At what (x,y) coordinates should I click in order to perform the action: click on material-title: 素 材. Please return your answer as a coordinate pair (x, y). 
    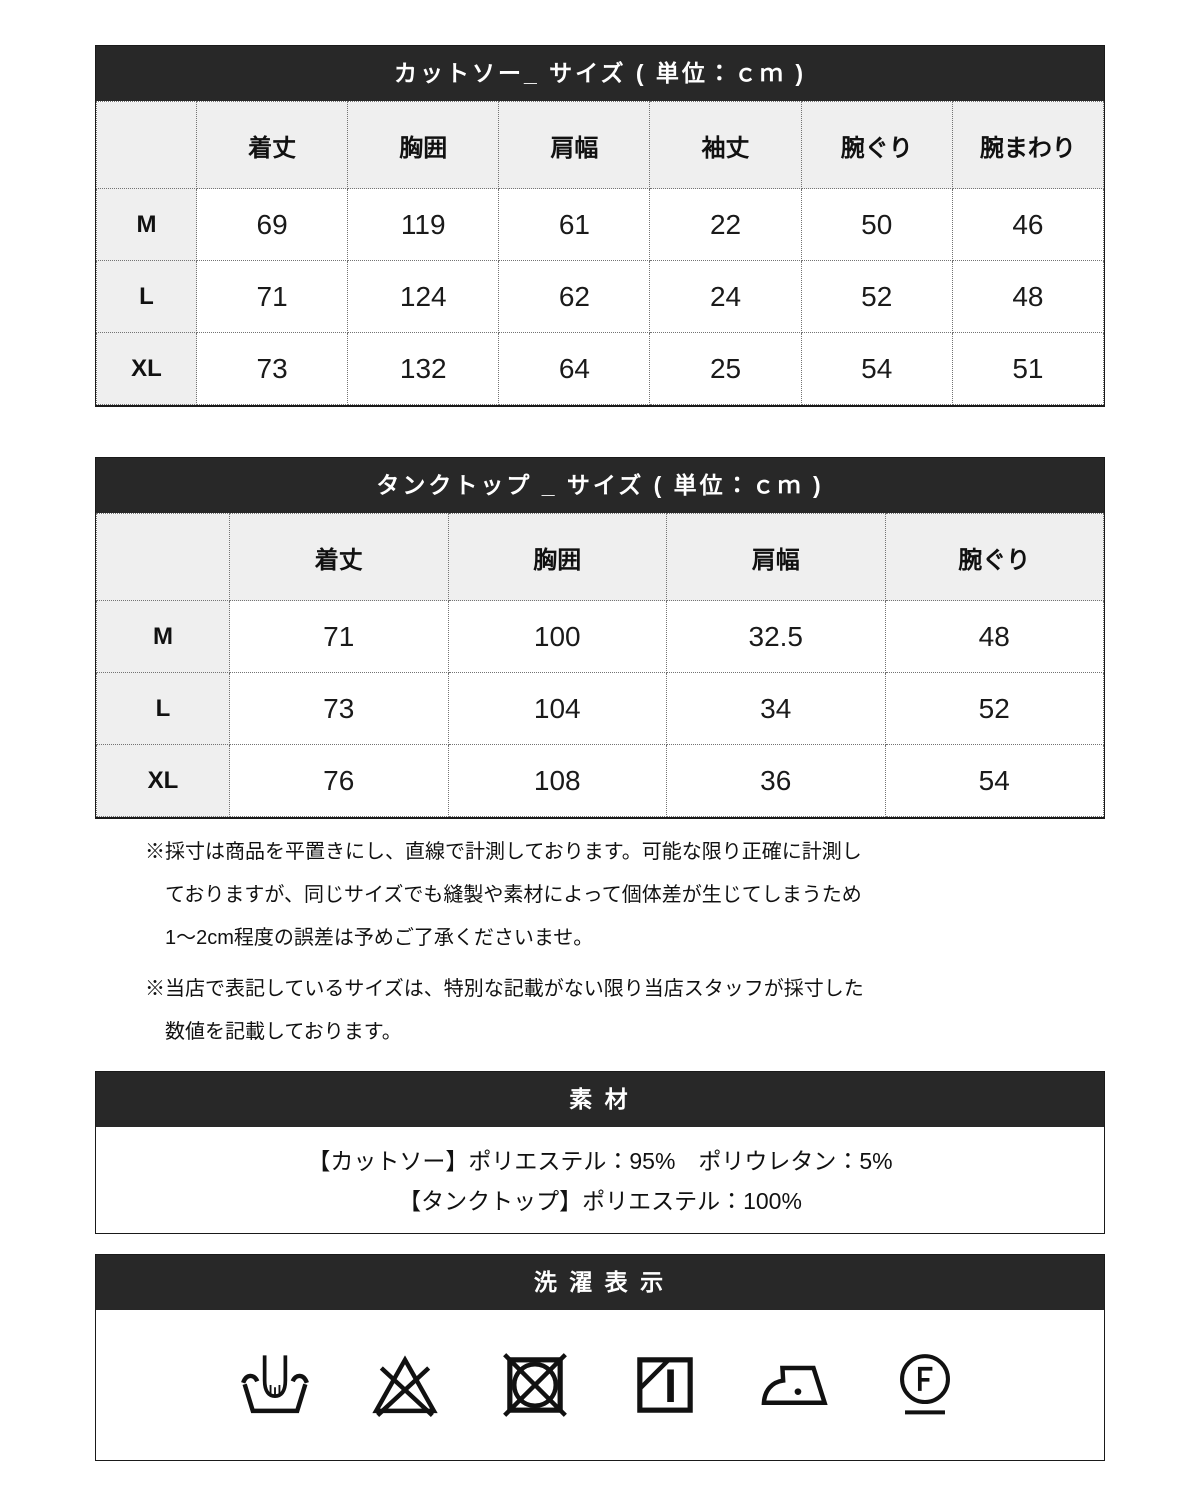
    Looking at the image, I should click on (600, 1099).